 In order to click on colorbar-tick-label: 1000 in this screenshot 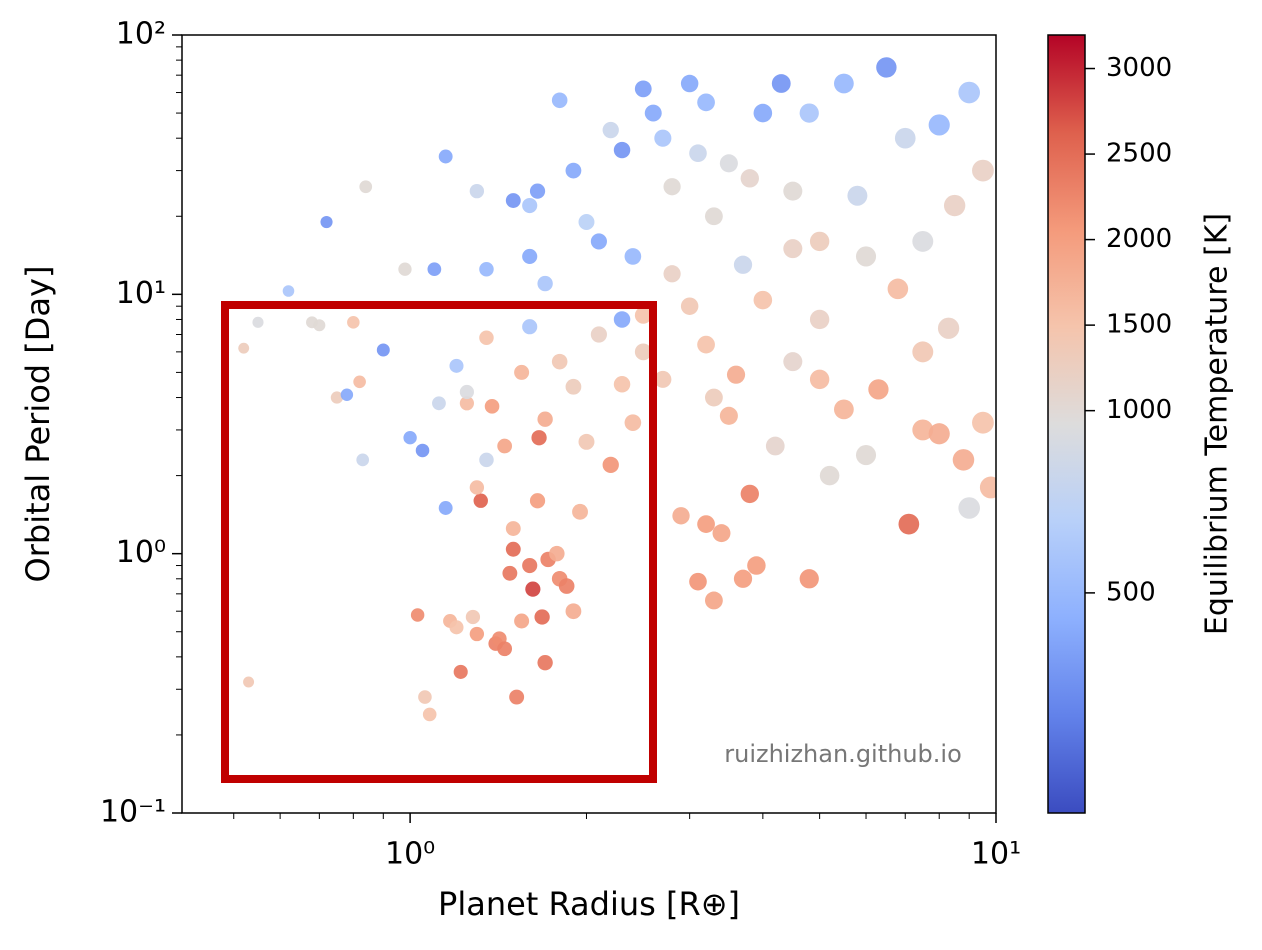, I will do `click(1139, 410)`.